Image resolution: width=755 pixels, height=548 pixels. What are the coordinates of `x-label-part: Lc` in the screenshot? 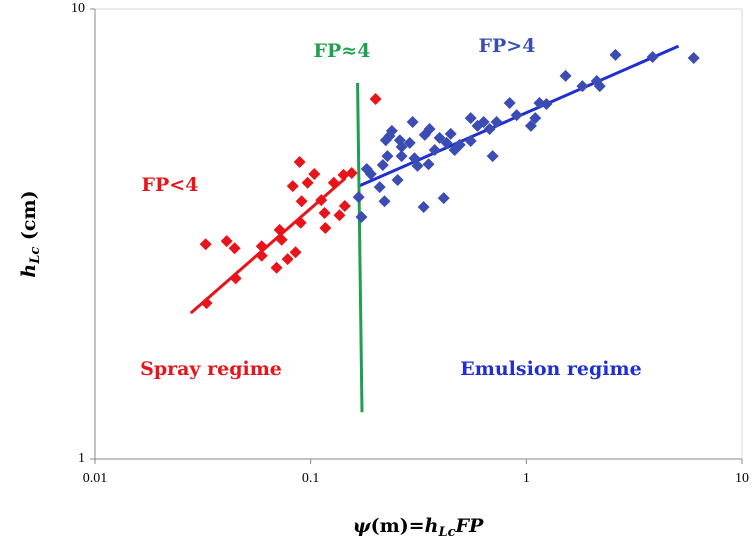 It's located at (446, 532).